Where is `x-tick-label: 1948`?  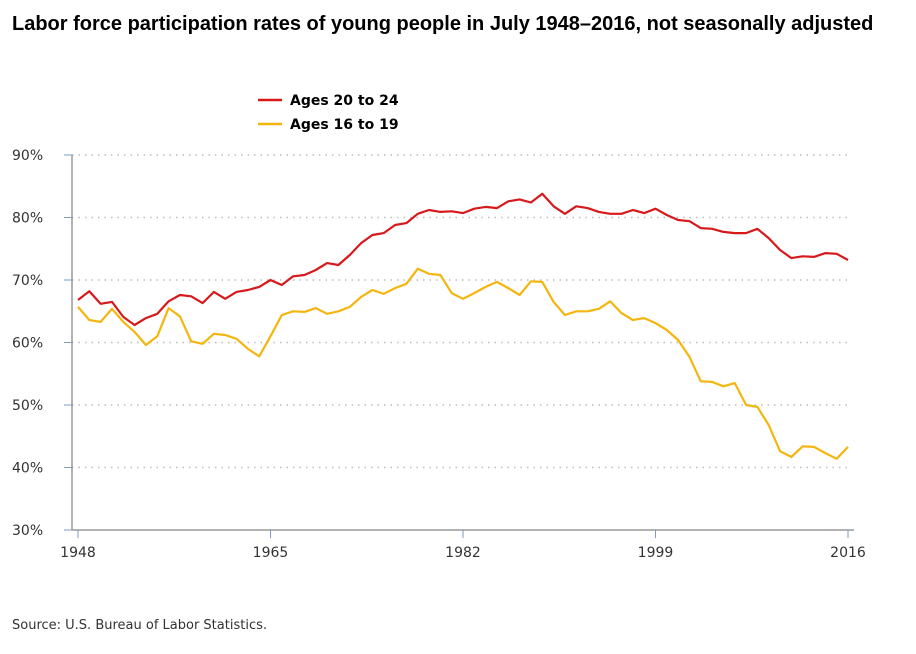
x-tick-label: 1948 is located at coordinates (78, 553).